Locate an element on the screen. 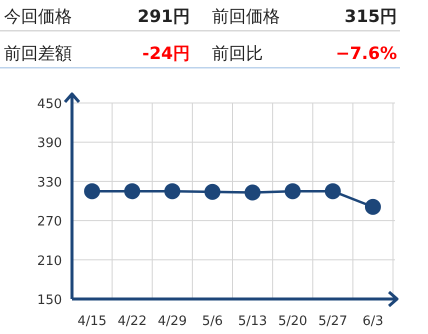  x-tick-label: 5/27 is located at coordinates (333, 321).